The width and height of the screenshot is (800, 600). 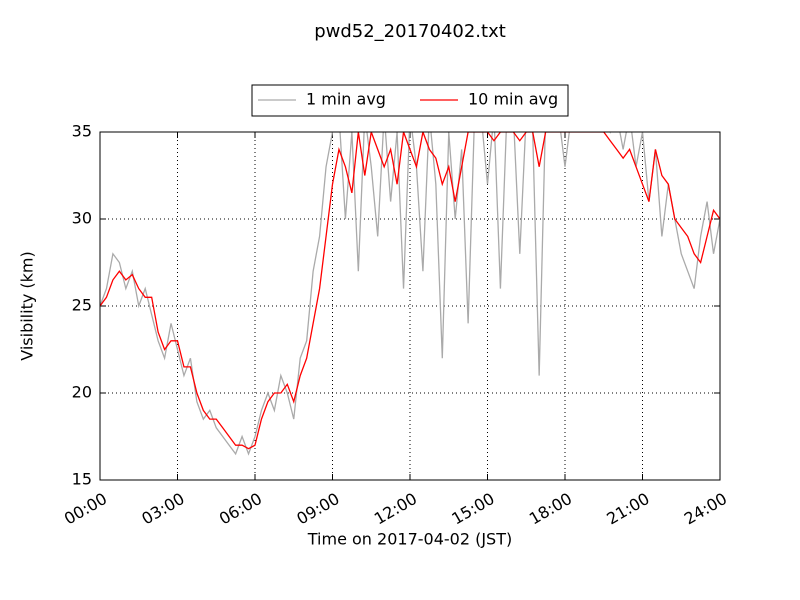 I want to click on legend: 1 min avg 10 min avg, so click(x=410, y=100).